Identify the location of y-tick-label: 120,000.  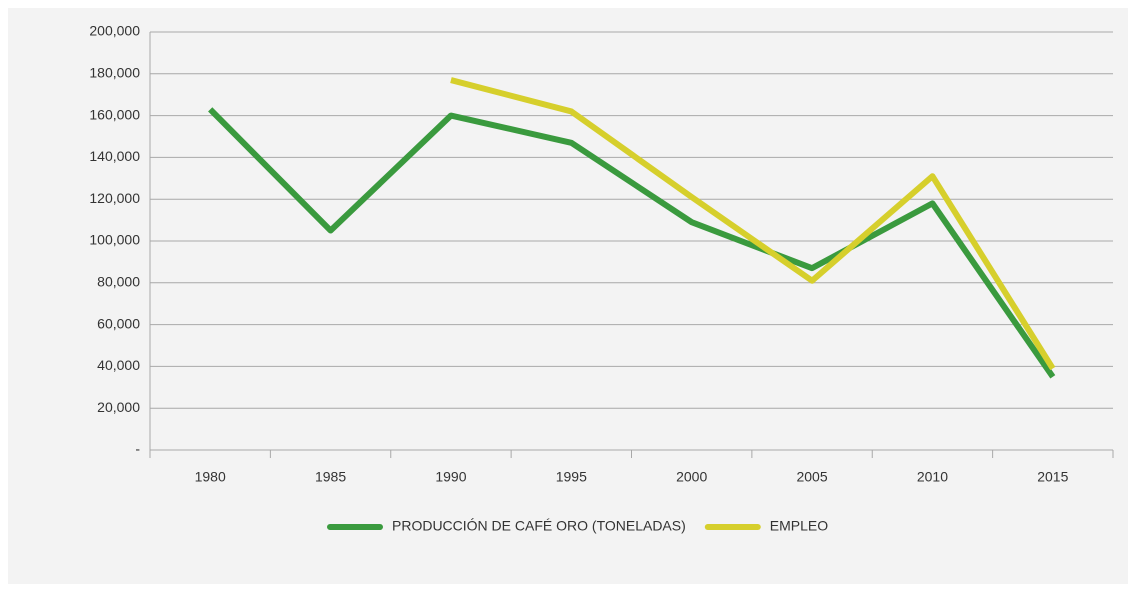
(114, 198).